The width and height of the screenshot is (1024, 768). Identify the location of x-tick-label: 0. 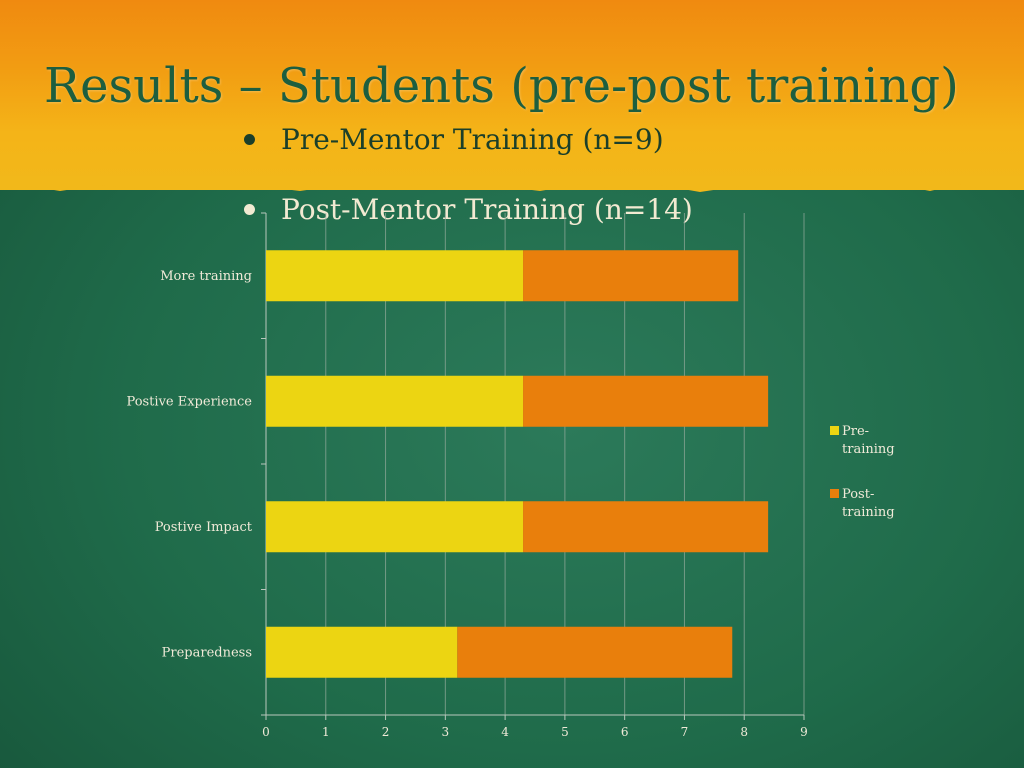
(266, 732).